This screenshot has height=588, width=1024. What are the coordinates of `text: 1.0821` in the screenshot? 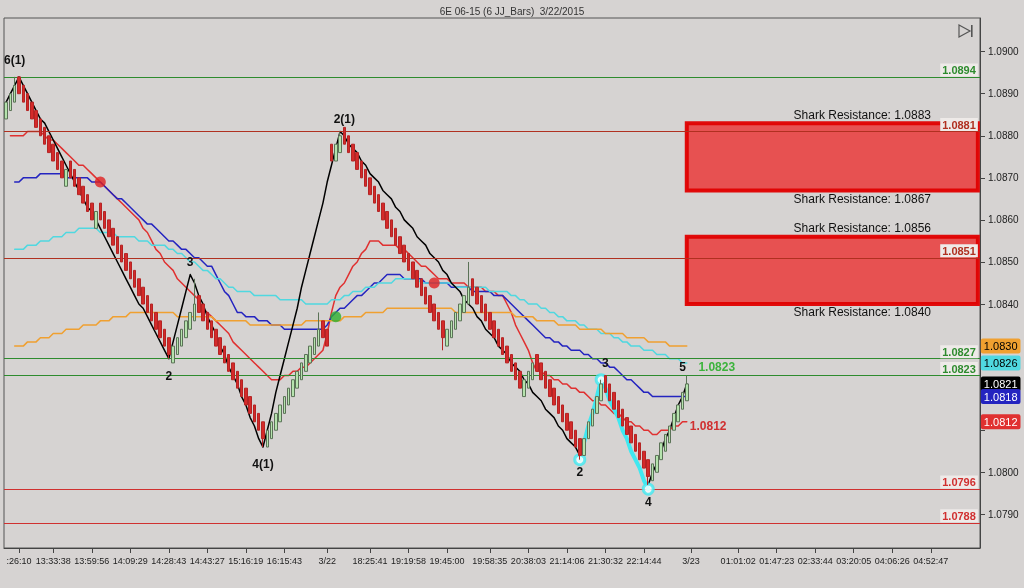 It's located at (1000, 383).